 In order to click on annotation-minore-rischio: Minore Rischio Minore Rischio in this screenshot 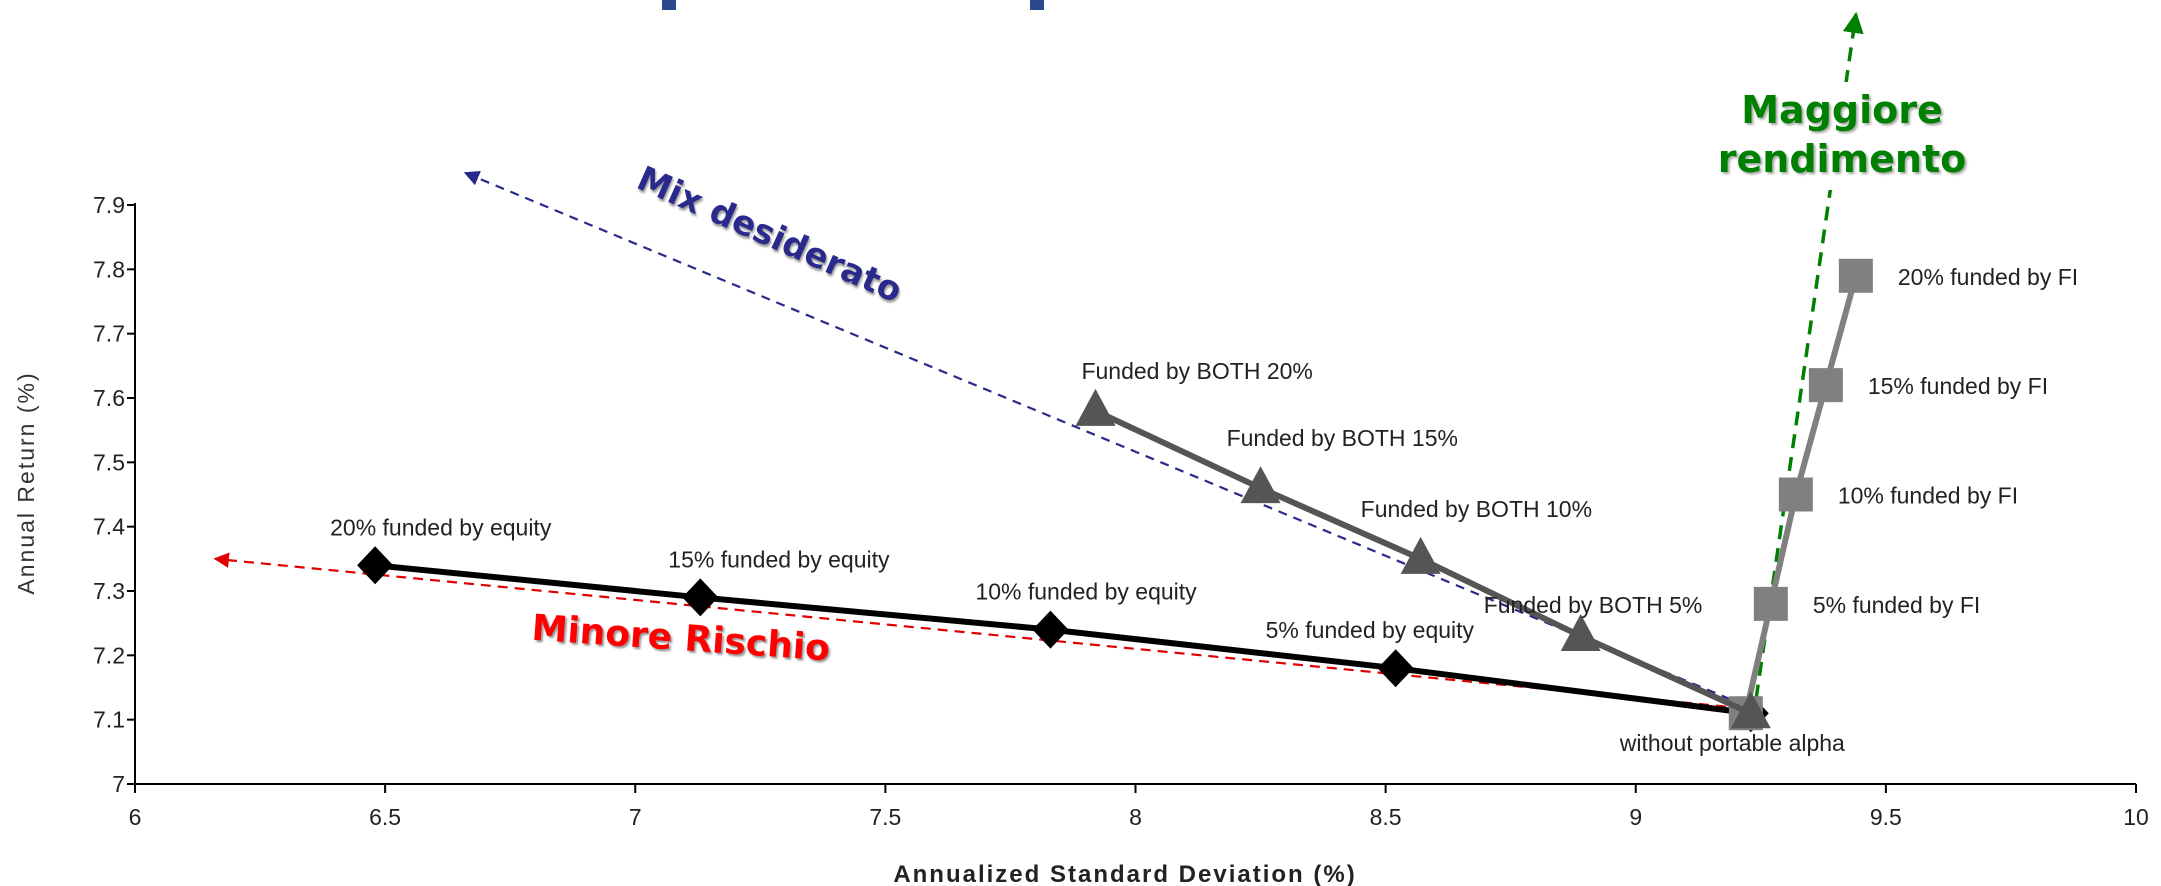, I will do `click(680, 639)`.